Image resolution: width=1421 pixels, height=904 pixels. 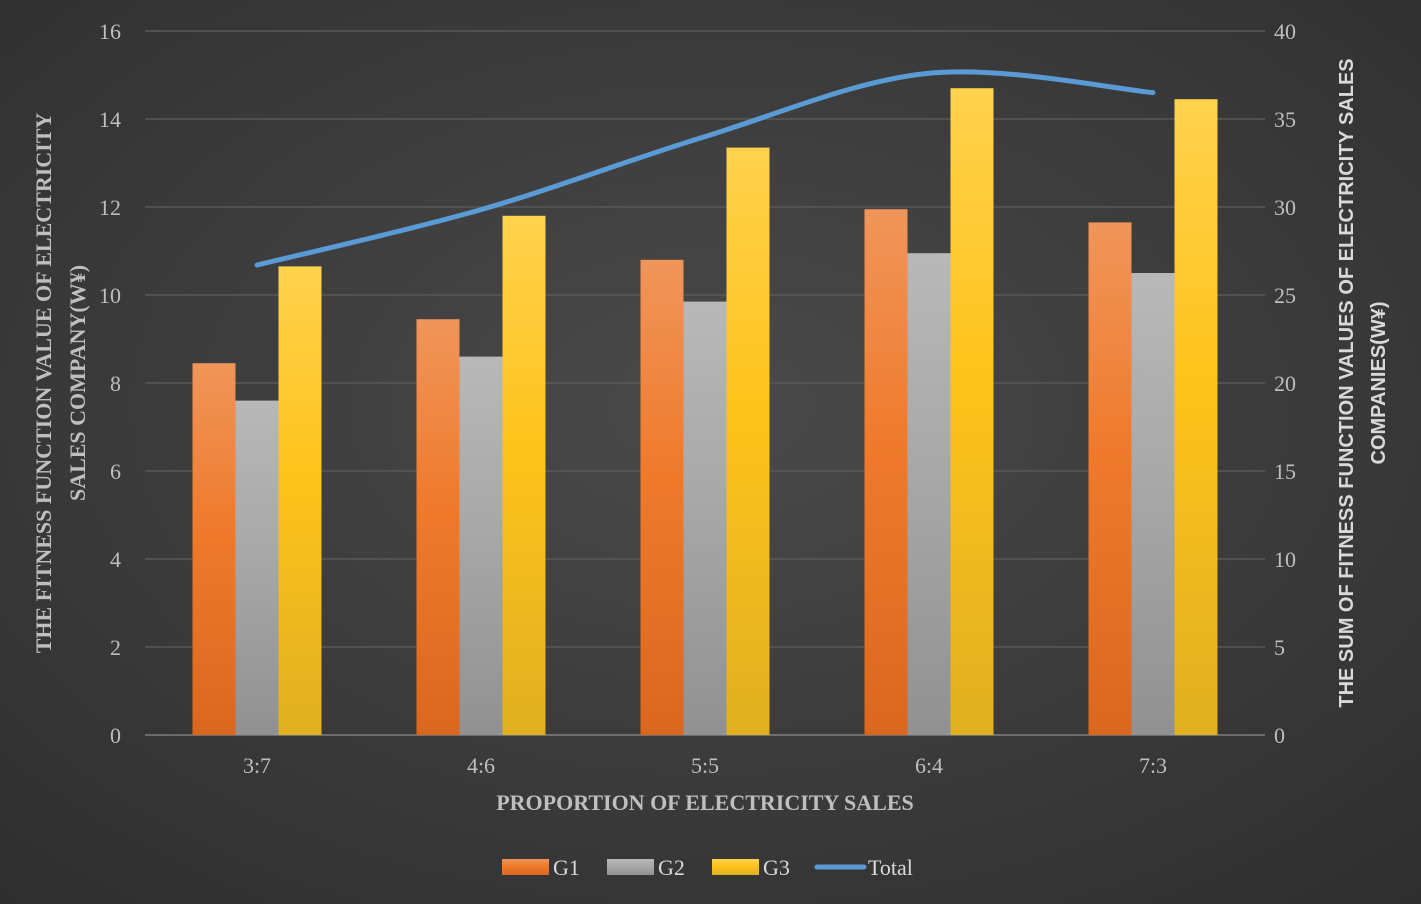 I want to click on total-line-group, so click(x=705, y=168).